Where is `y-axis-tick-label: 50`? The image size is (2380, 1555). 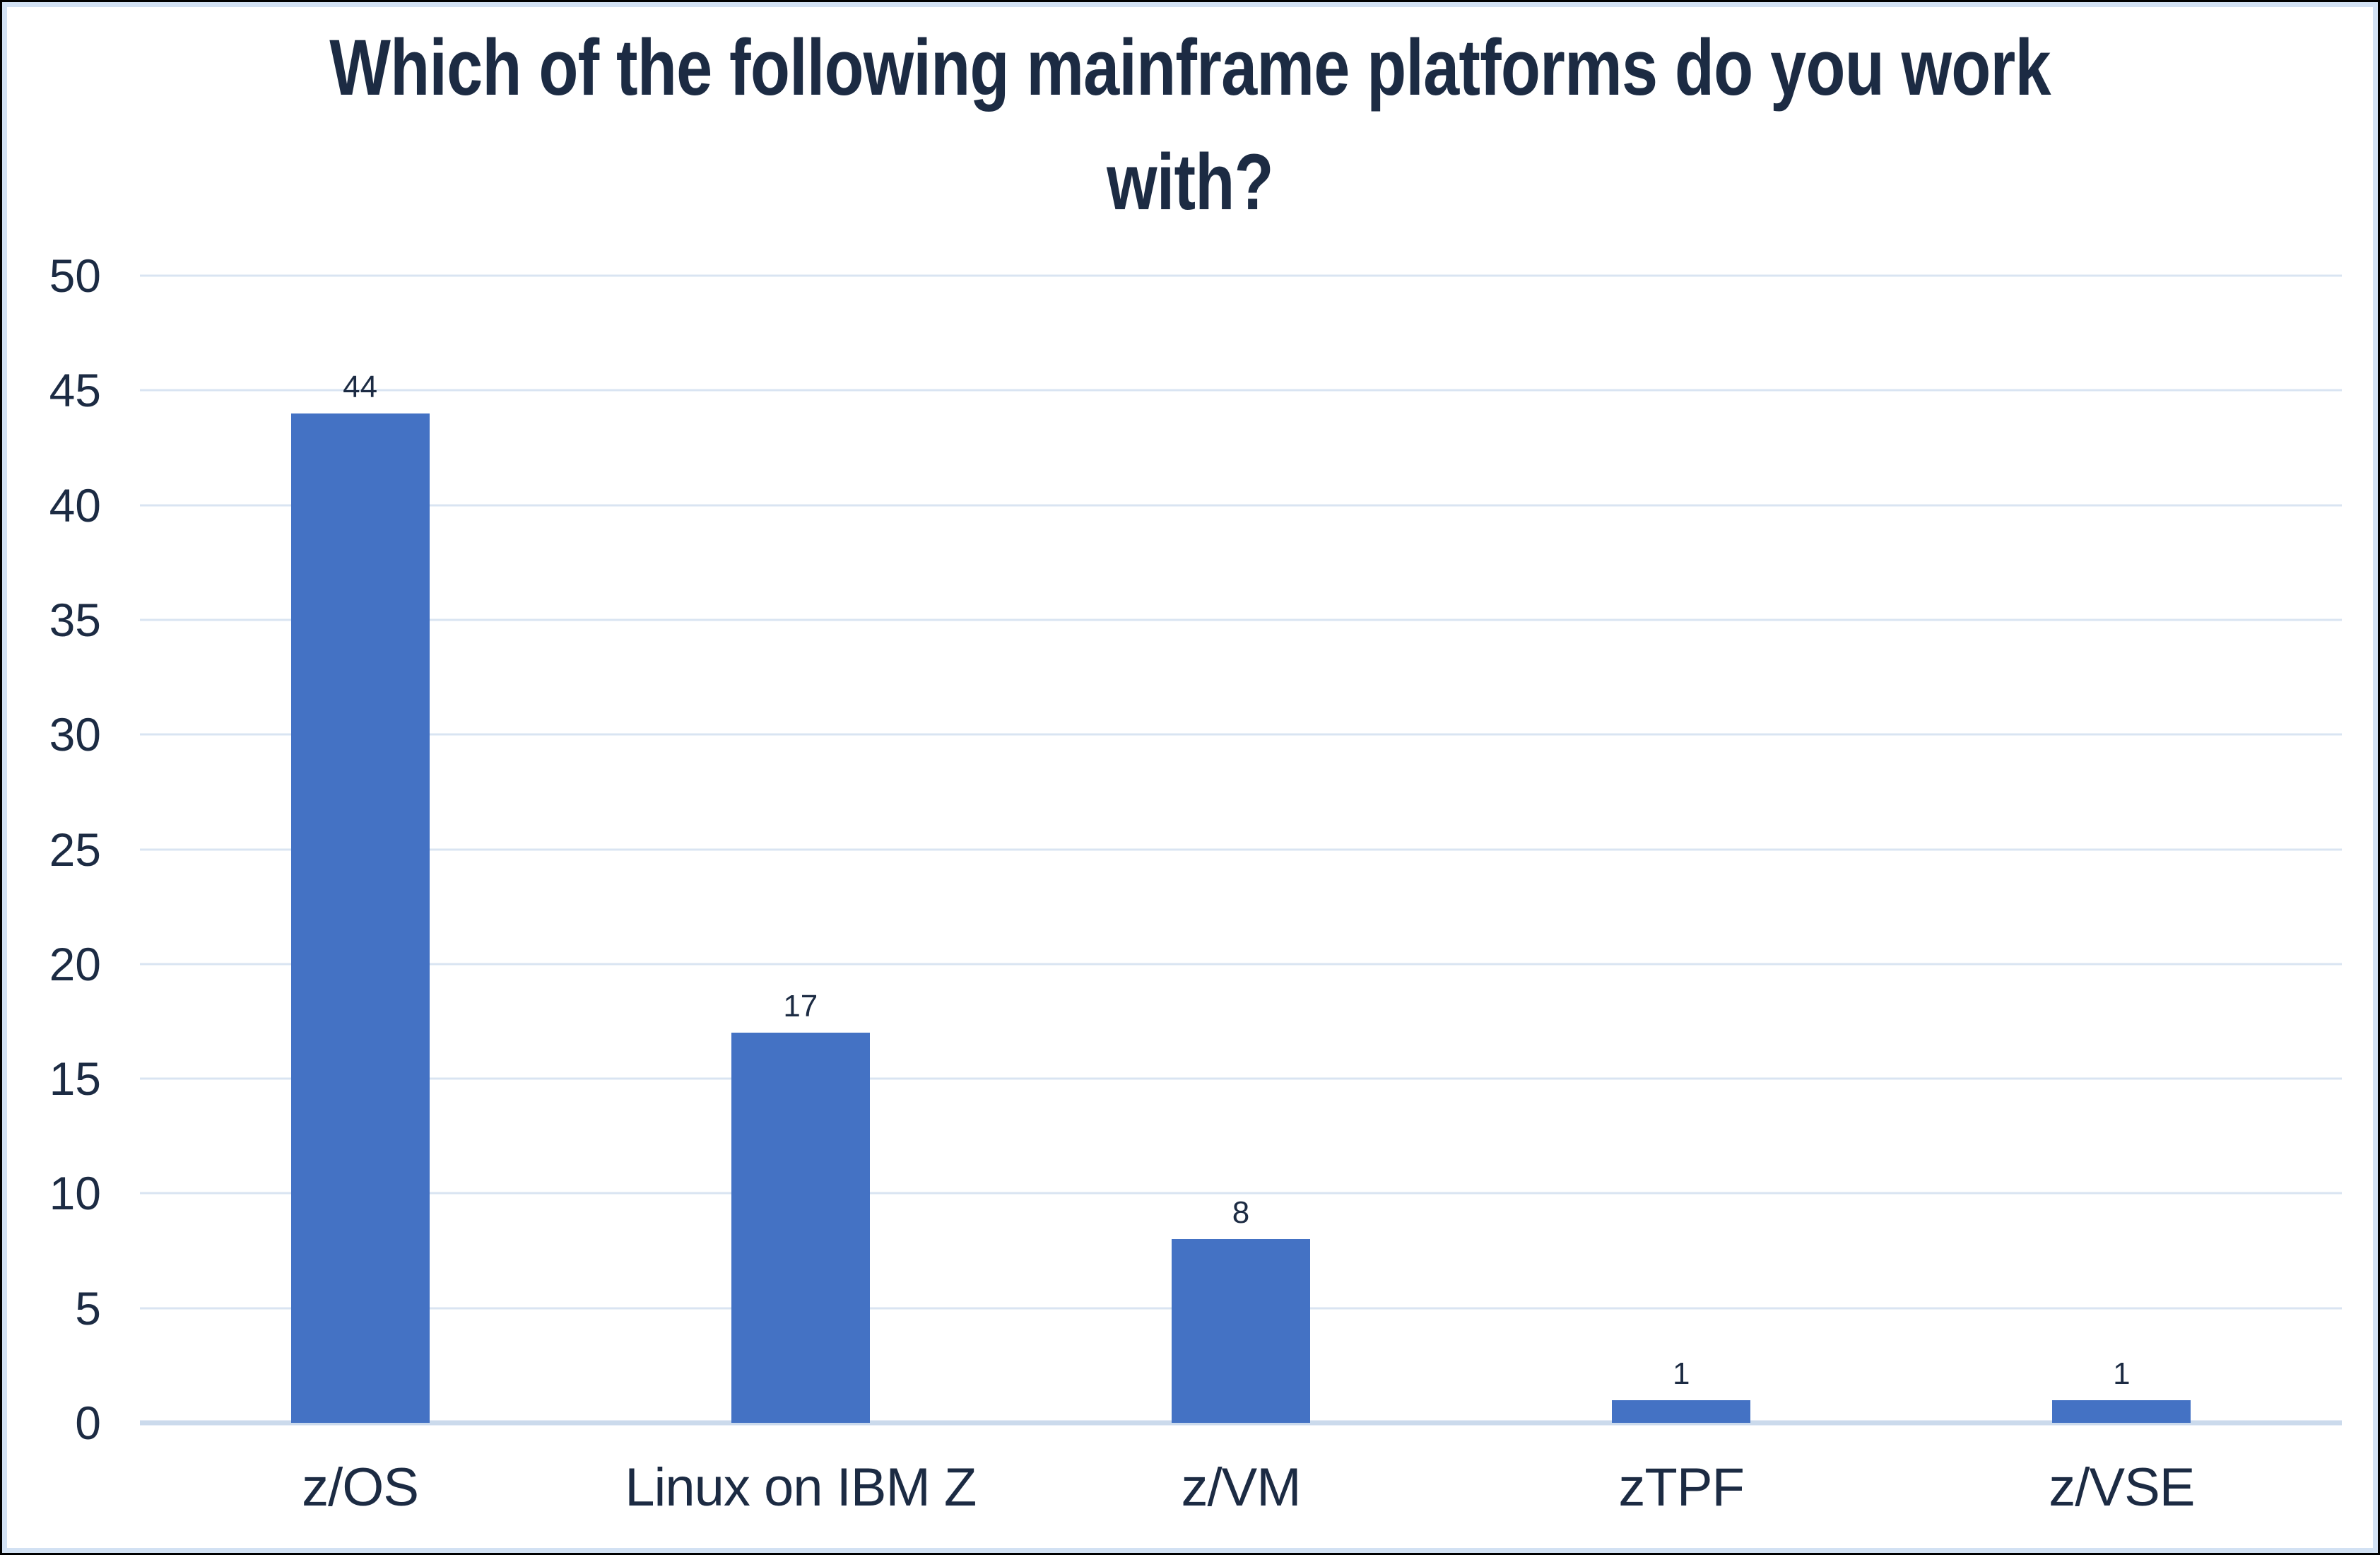
y-axis-tick-label: 50 is located at coordinates (75, 276).